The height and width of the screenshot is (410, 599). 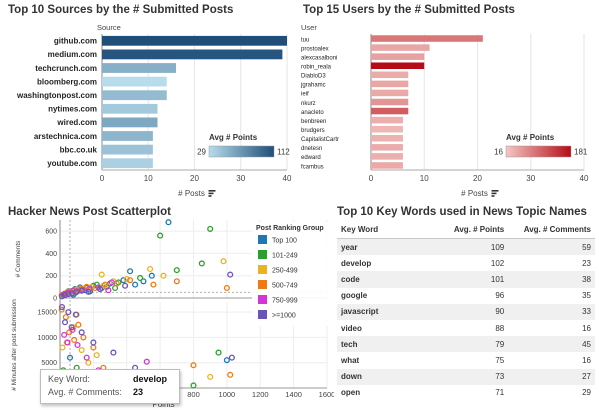 I want to click on users-legend-max: 181, so click(x=581, y=152).